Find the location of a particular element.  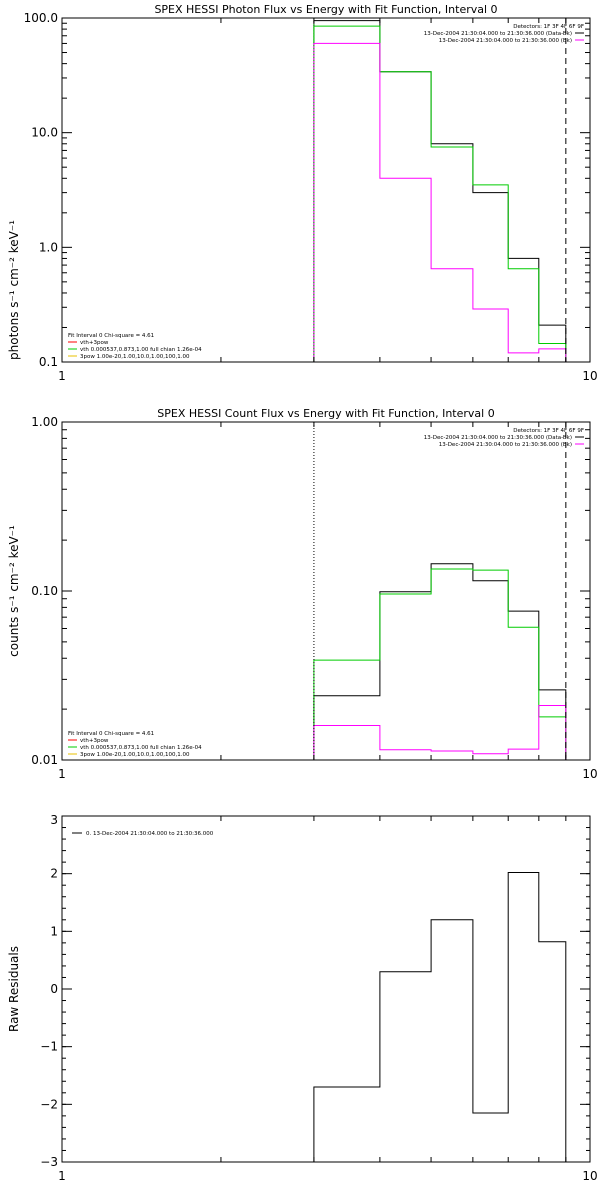

y-tick-label: 2 is located at coordinates (54, 874).